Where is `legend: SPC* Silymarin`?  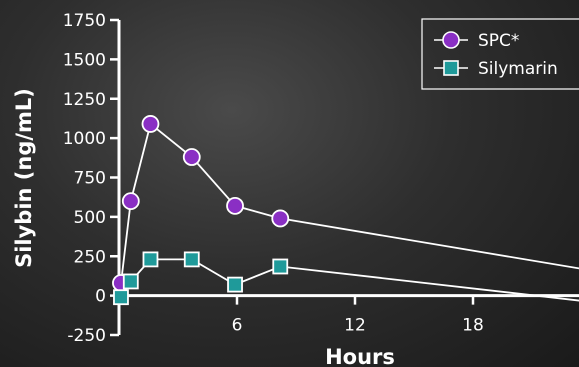 legend: SPC* Silymarin is located at coordinates (500, 54).